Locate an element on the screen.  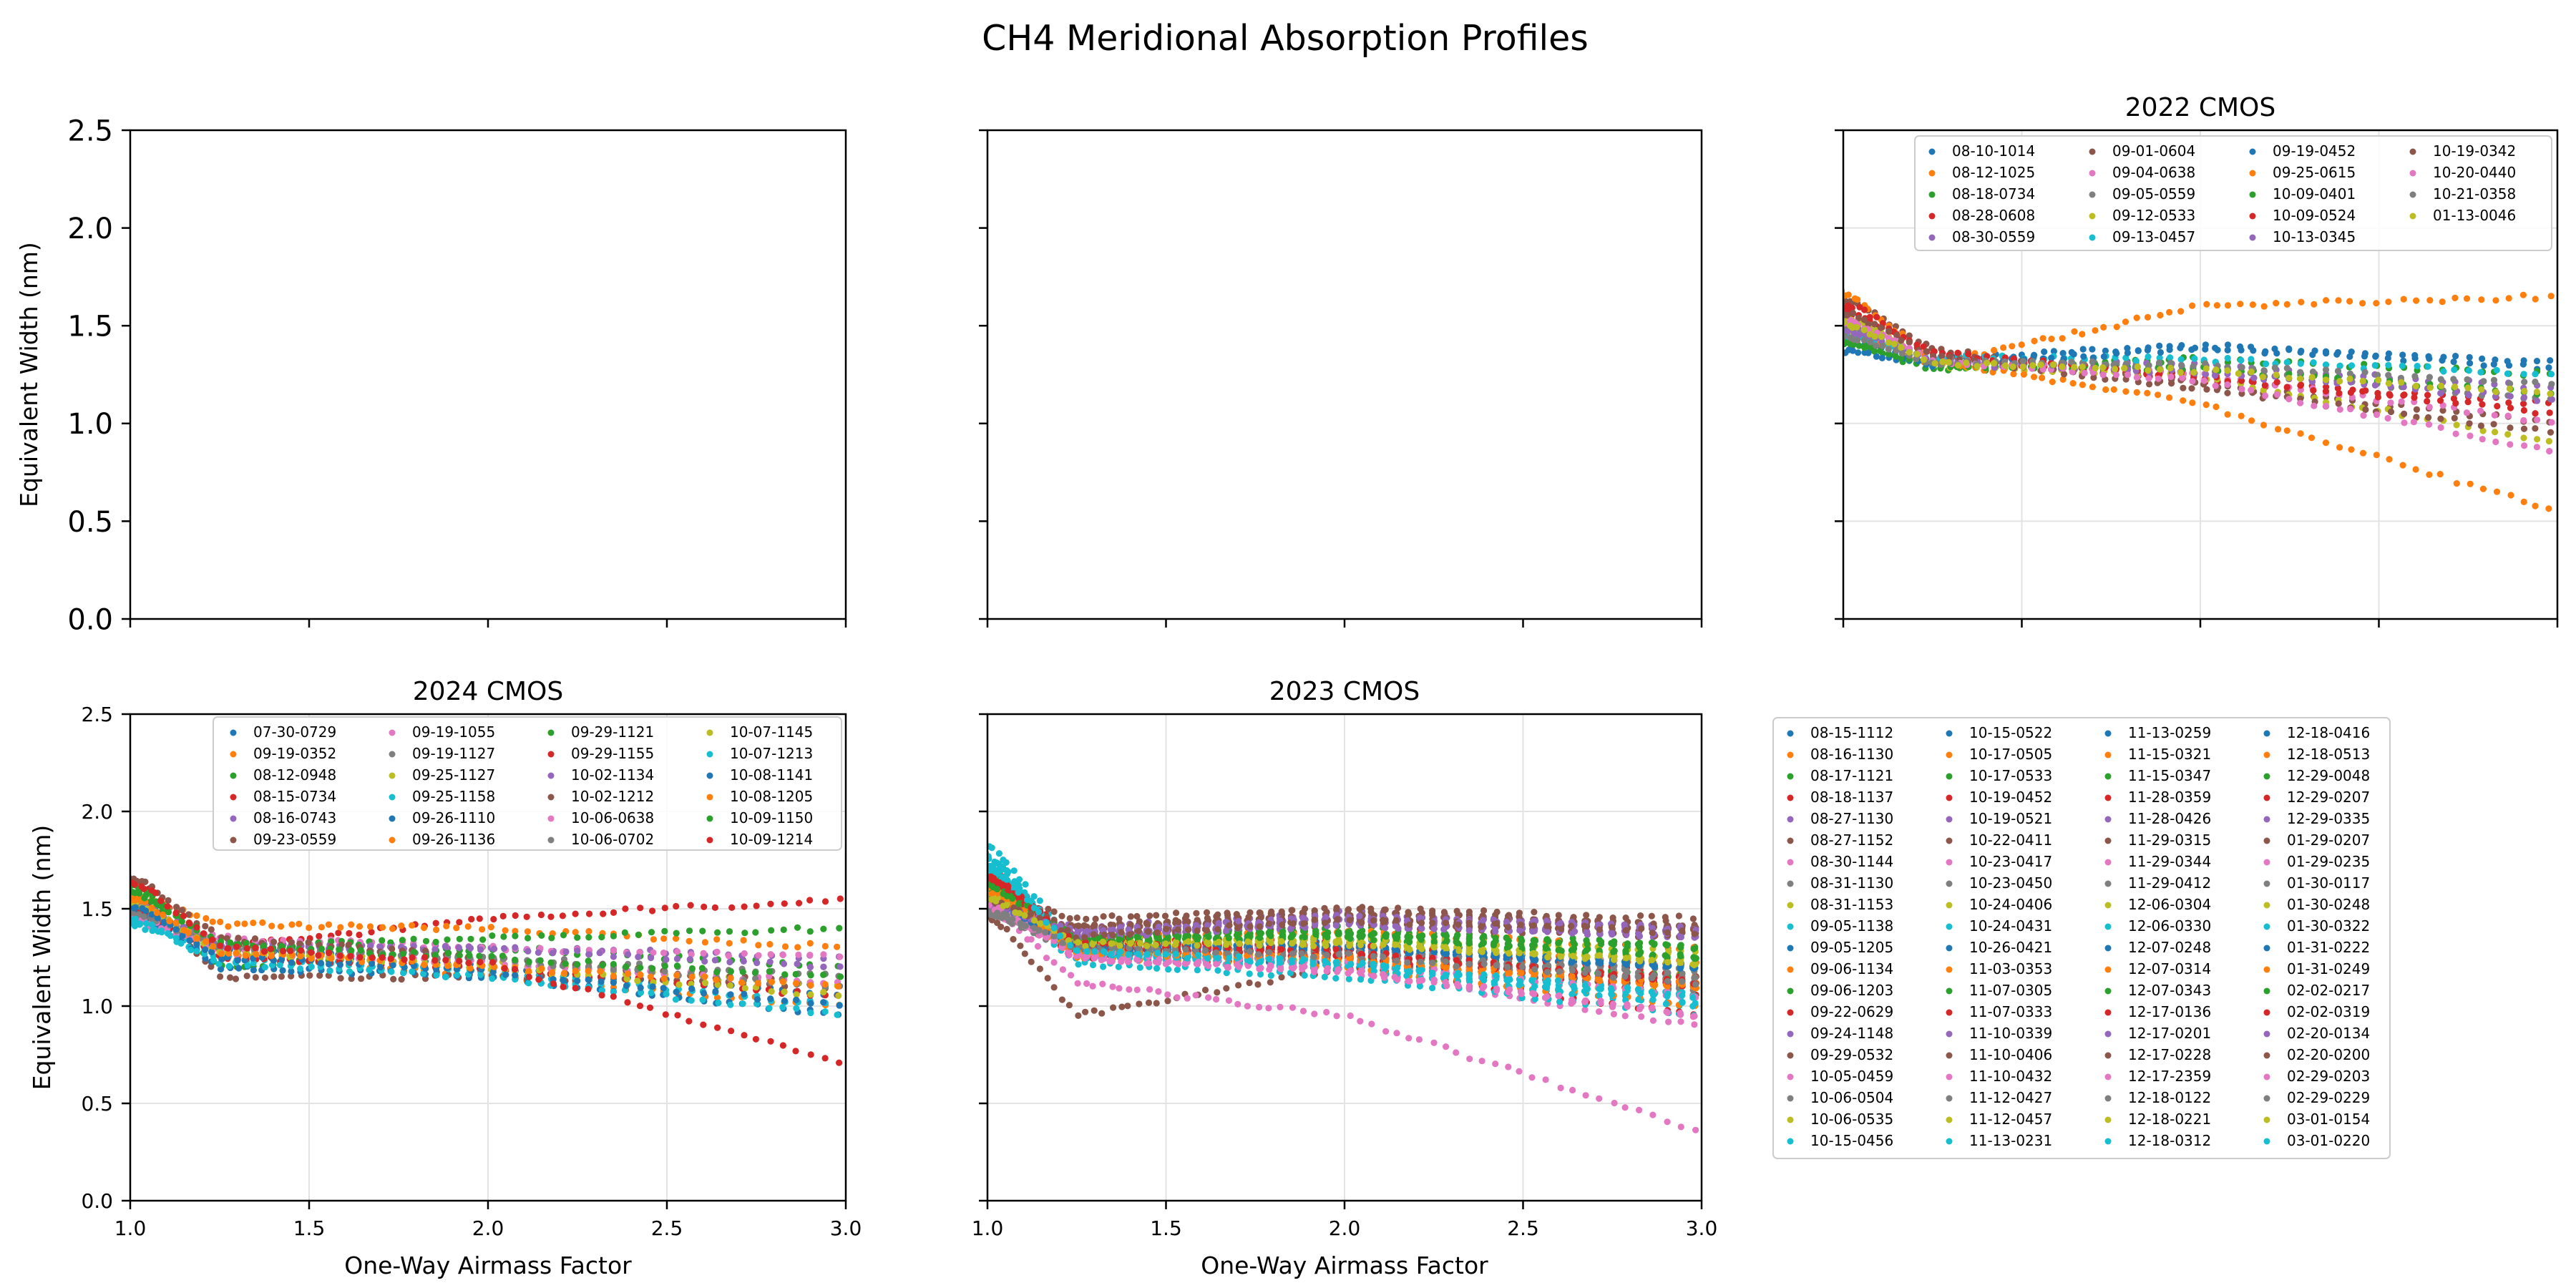
y-tick-label: 0.0 is located at coordinates (97, 1201).